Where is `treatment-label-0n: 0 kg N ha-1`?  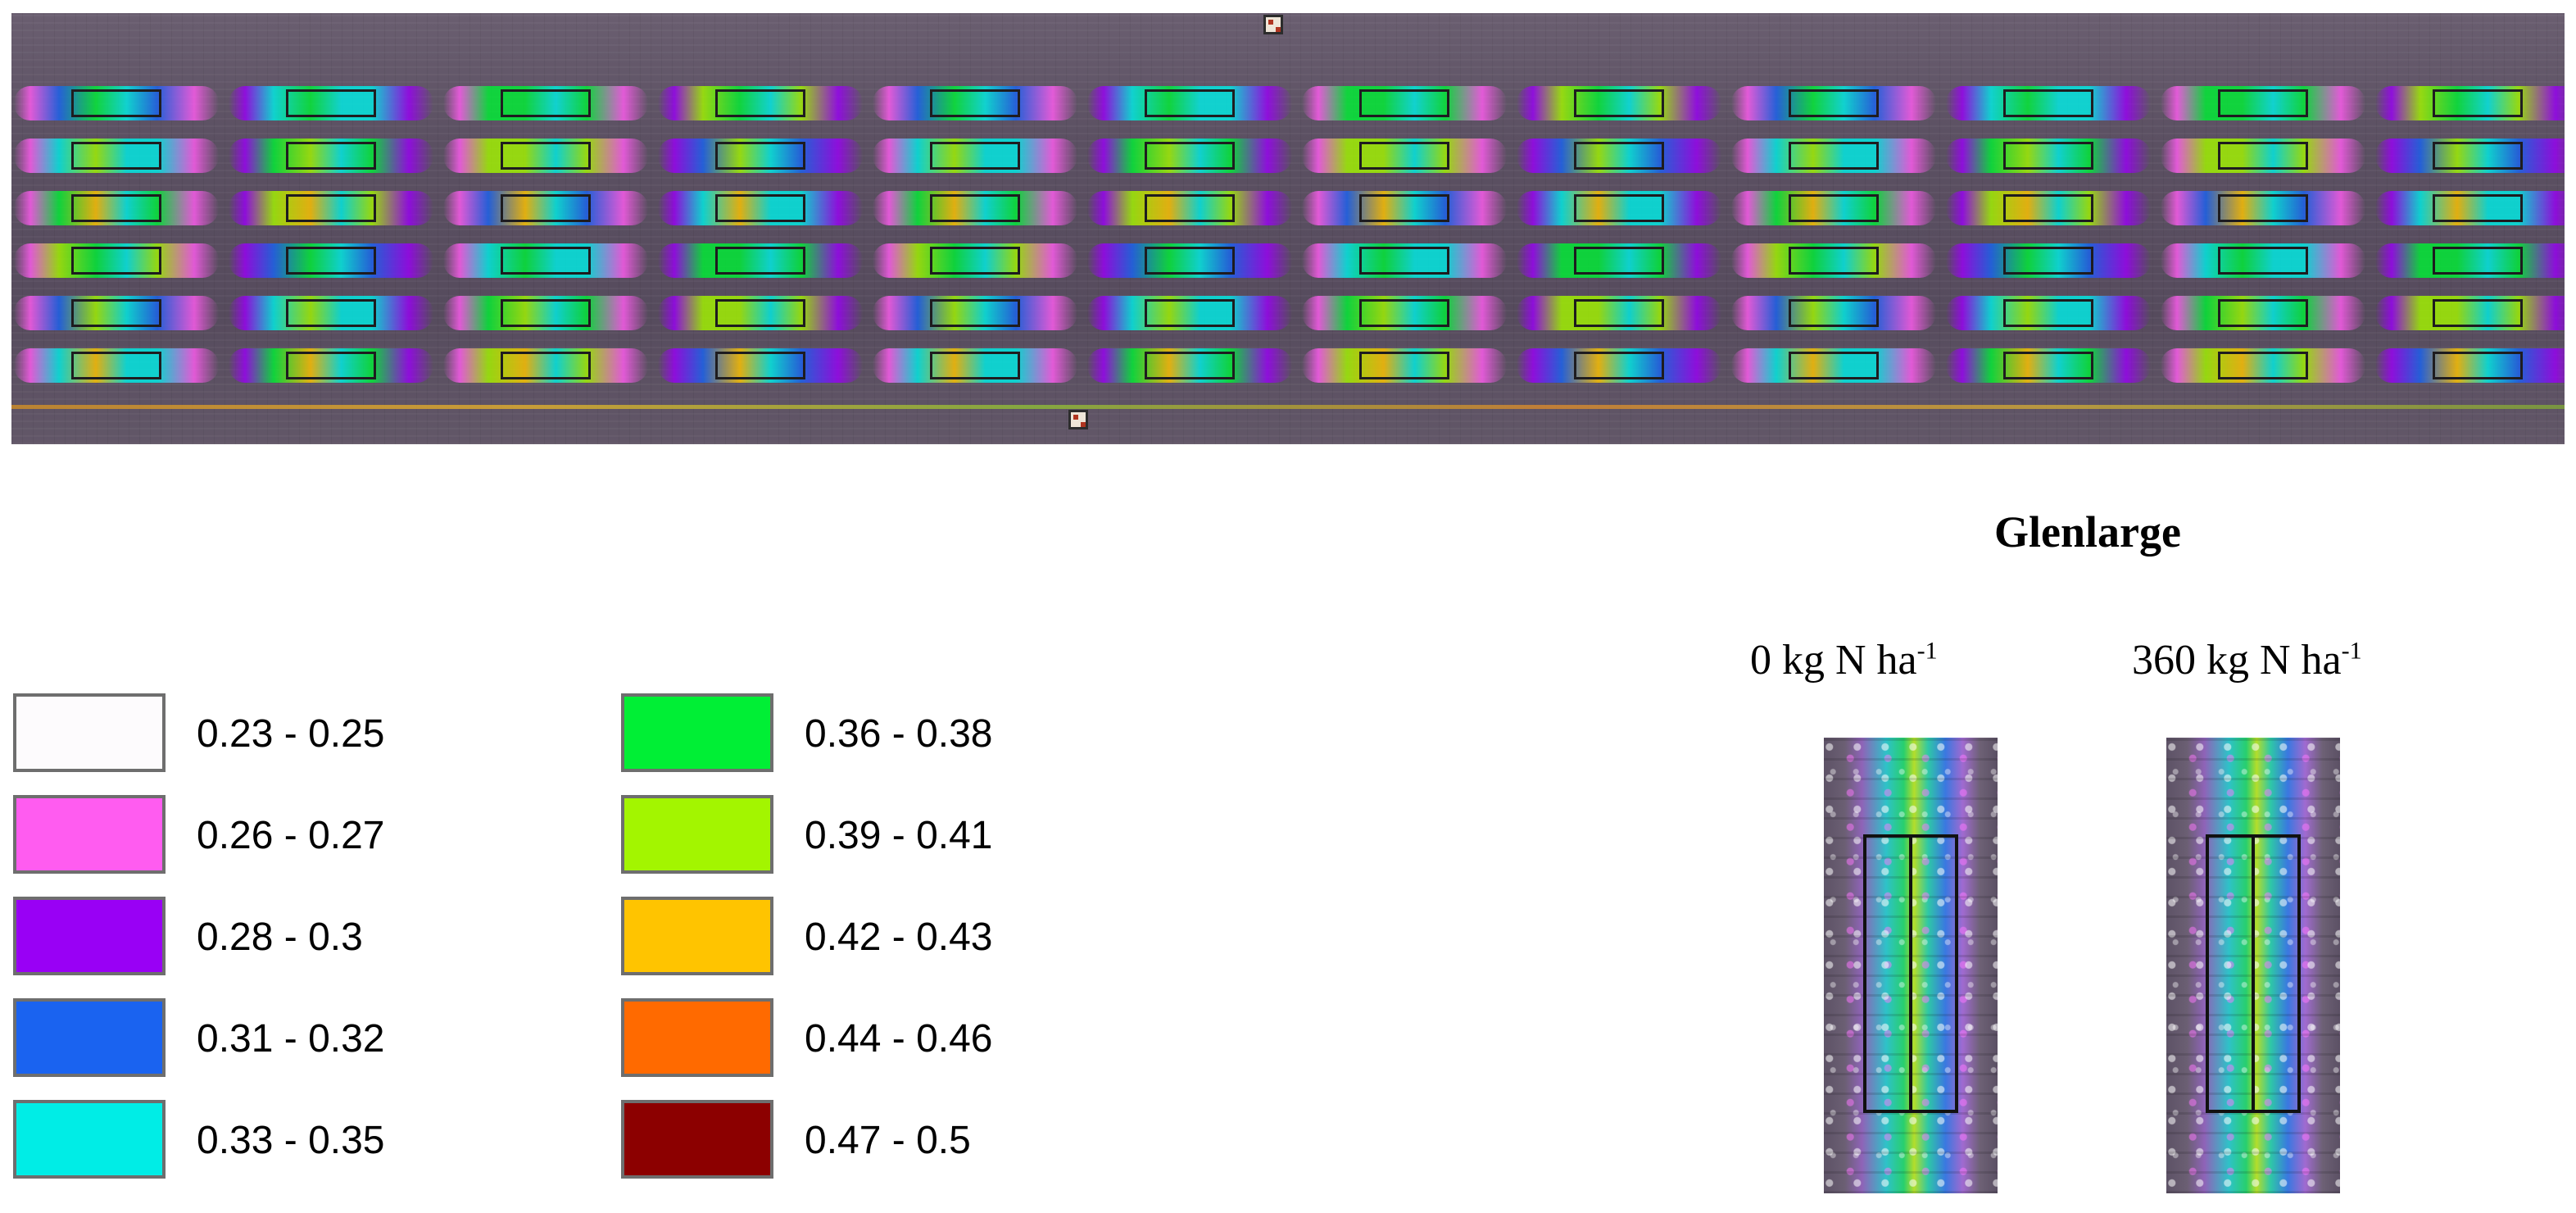 treatment-label-0n: 0 kg N ha-1 is located at coordinates (1844, 660).